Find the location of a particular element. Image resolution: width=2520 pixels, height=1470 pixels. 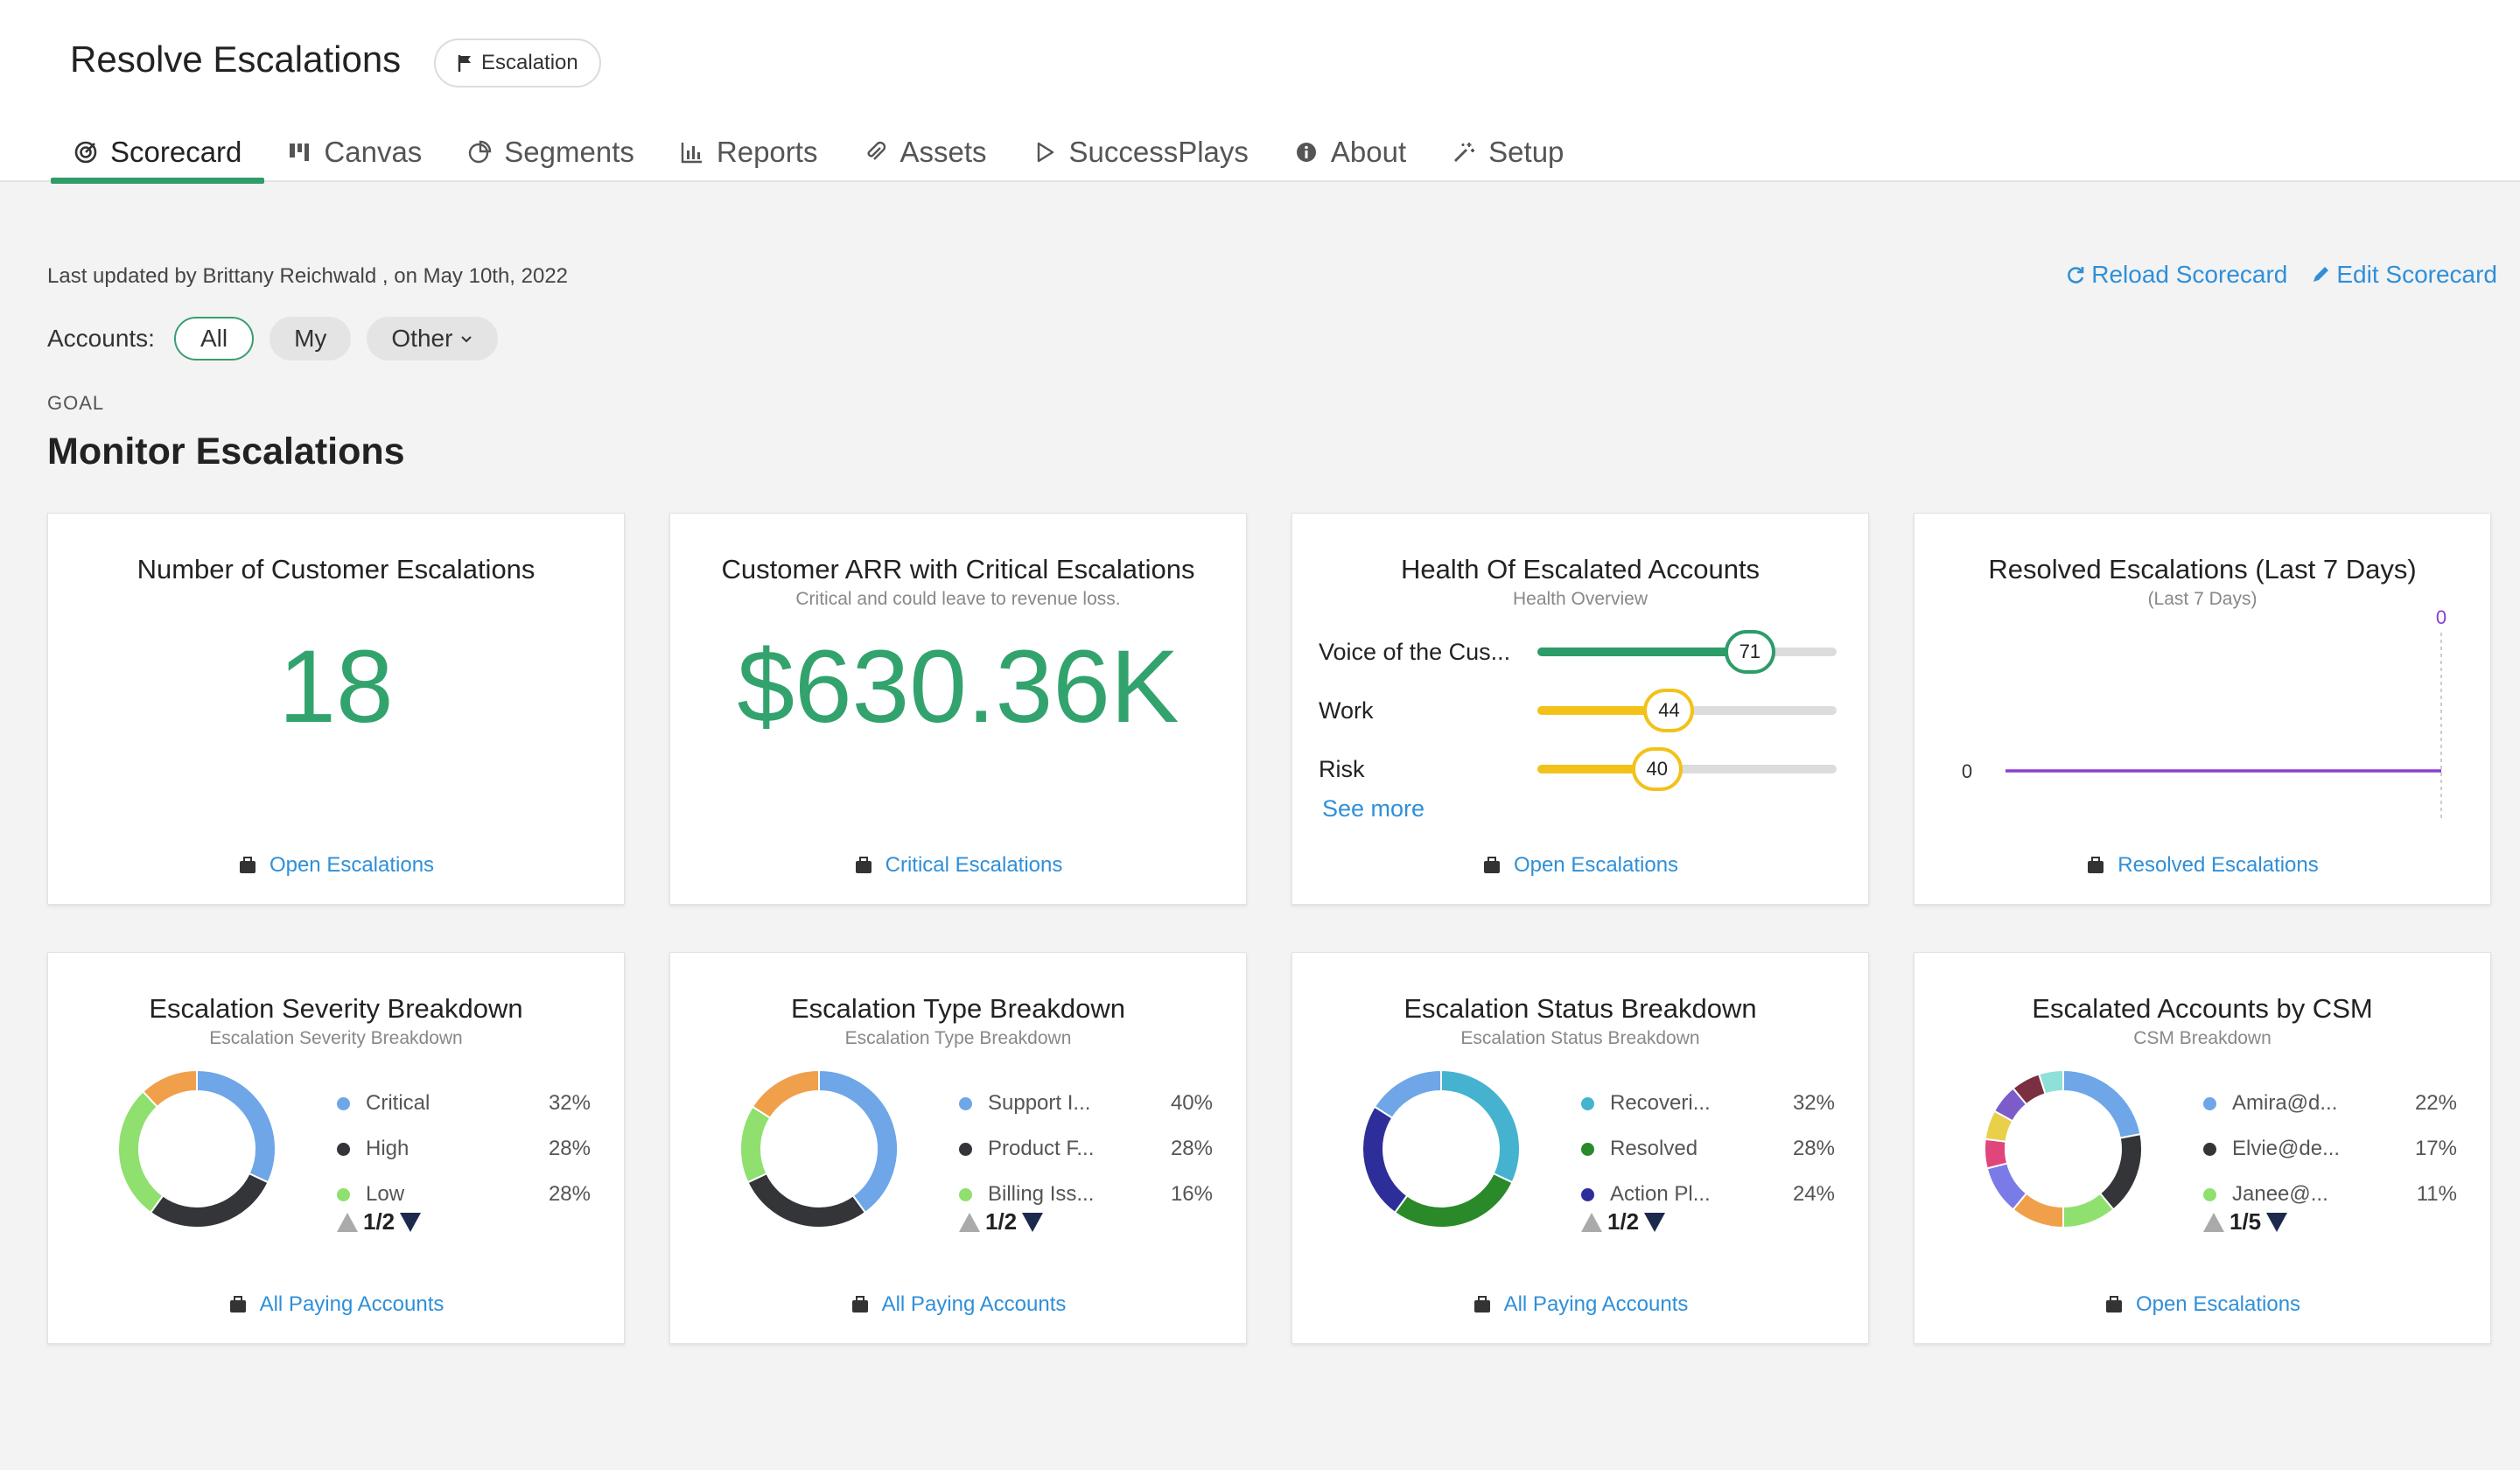

card-footer-link: Resolved Escalations is located at coordinates (2202, 865).